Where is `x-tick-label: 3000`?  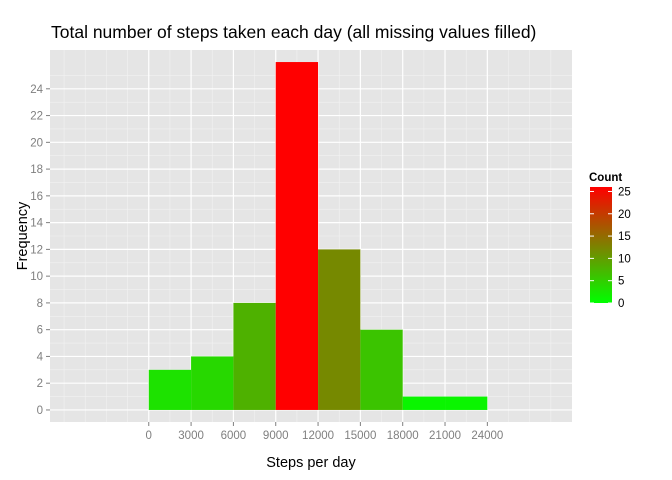 x-tick-label: 3000 is located at coordinates (191, 436).